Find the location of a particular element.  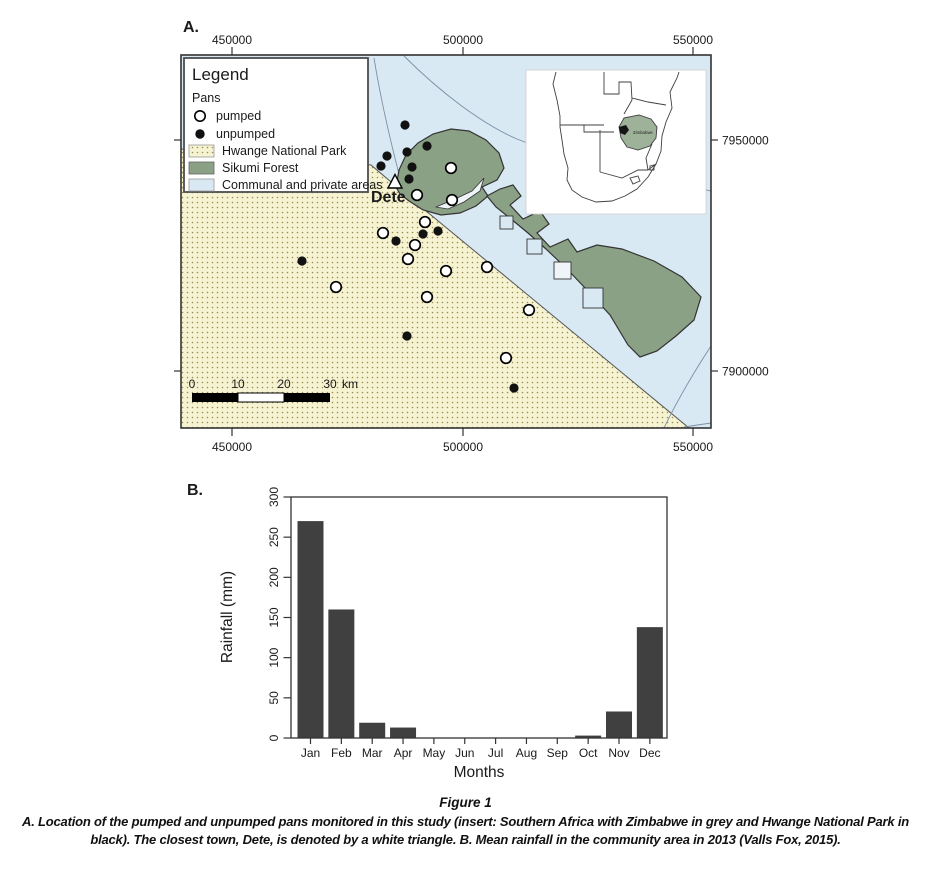

x-axis-title: Months is located at coordinates (479, 772).